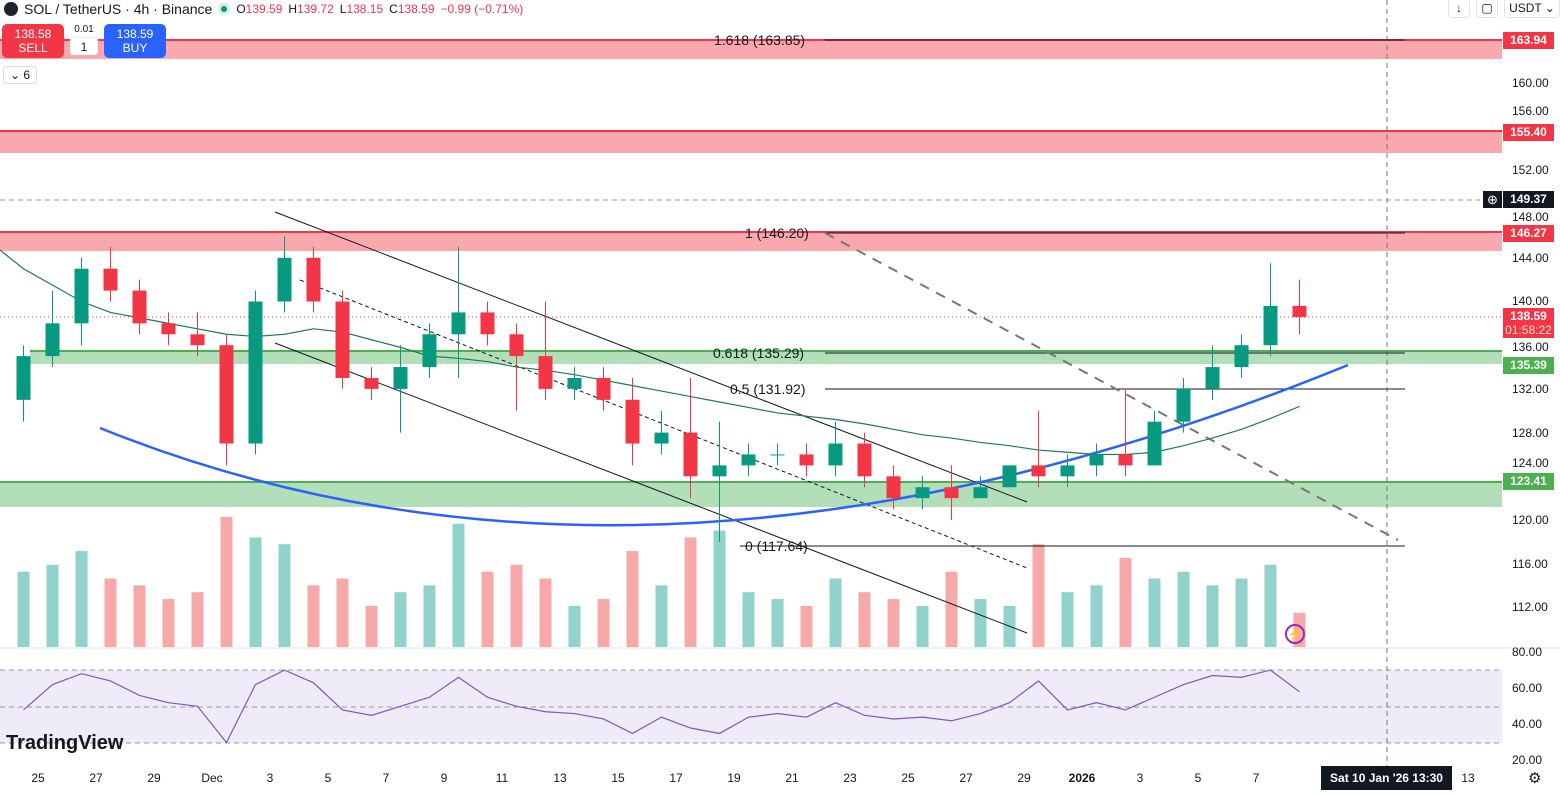 This screenshot has height=794, width=1560. What do you see at coordinates (792, 778) in the screenshot?
I see `time-tick: 21` at bounding box center [792, 778].